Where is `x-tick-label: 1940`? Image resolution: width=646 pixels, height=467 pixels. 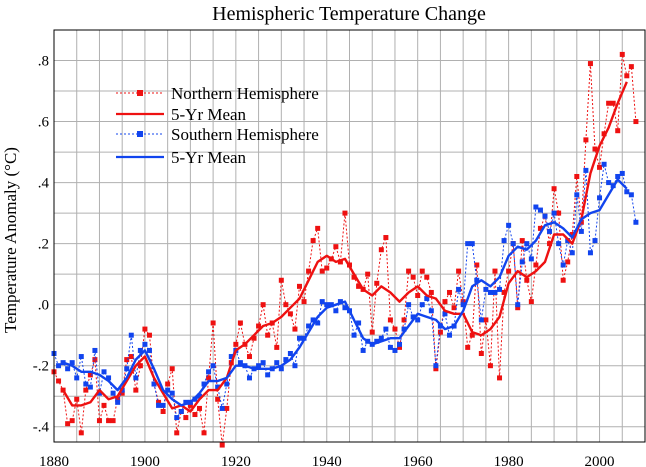
x-tick-label: 1940 is located at coordinates (327, 460).